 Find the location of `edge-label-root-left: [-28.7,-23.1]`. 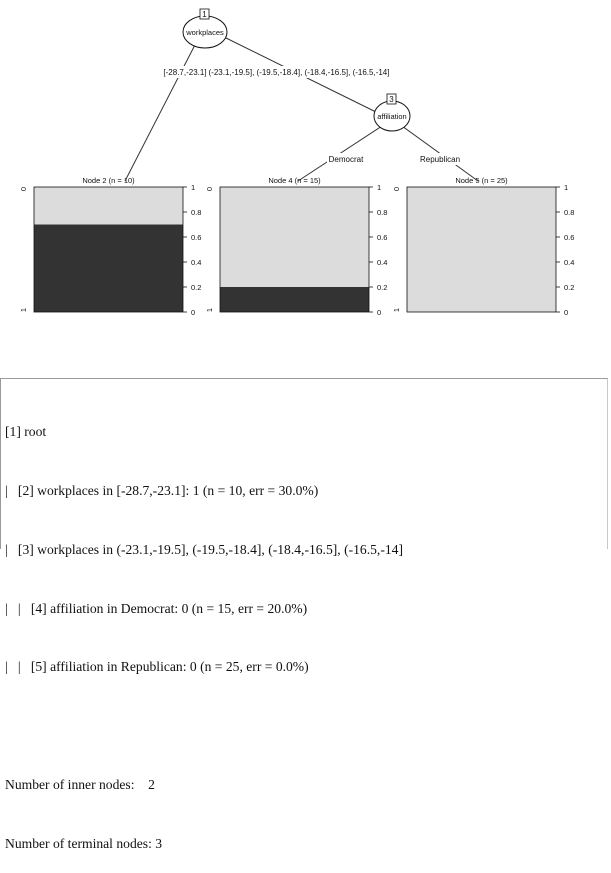

edge-label-root-left: [-28.7,-23.1] is located at coordinates (184, 72).